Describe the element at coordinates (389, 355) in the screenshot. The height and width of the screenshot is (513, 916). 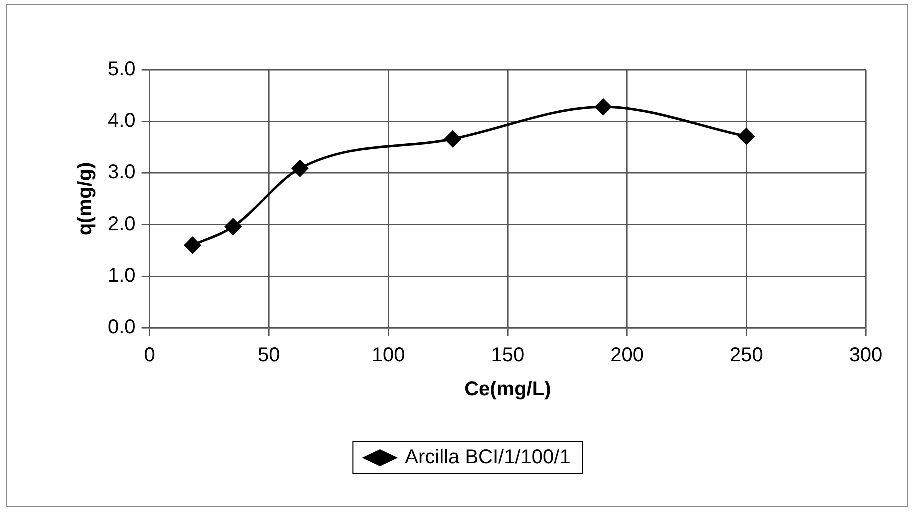
I see `x-tick-label: 100` at that location.